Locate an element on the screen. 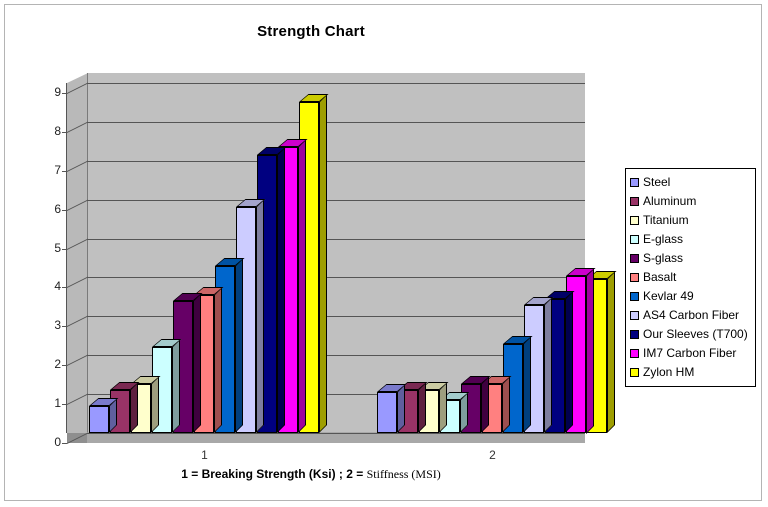 The width and height of the screenshot is (768, 507). legend-label: AS4 Carbon Fiber is located at coordinates (691, 315).